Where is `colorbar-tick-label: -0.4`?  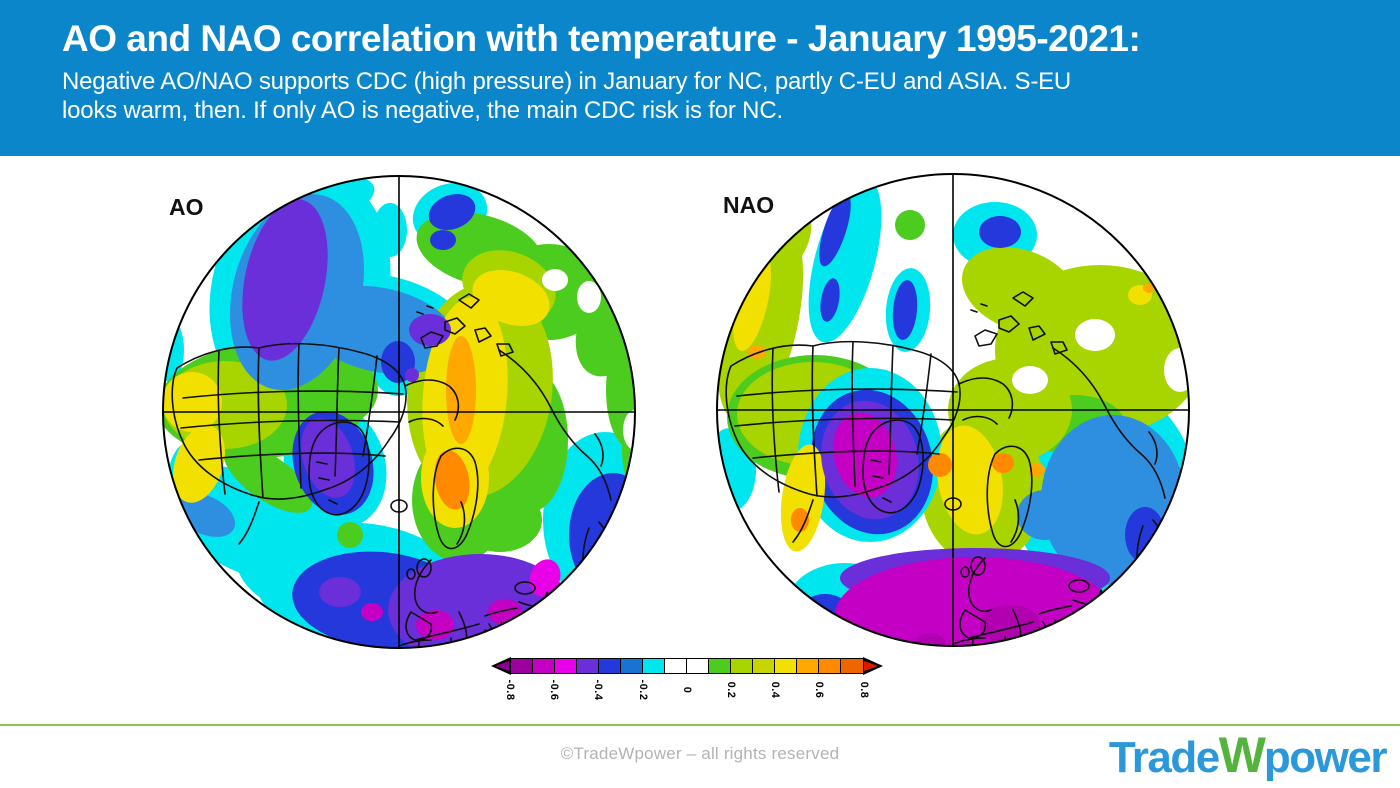 colorbar-tick-label: -0.4 is located at coordinates (598, 690).